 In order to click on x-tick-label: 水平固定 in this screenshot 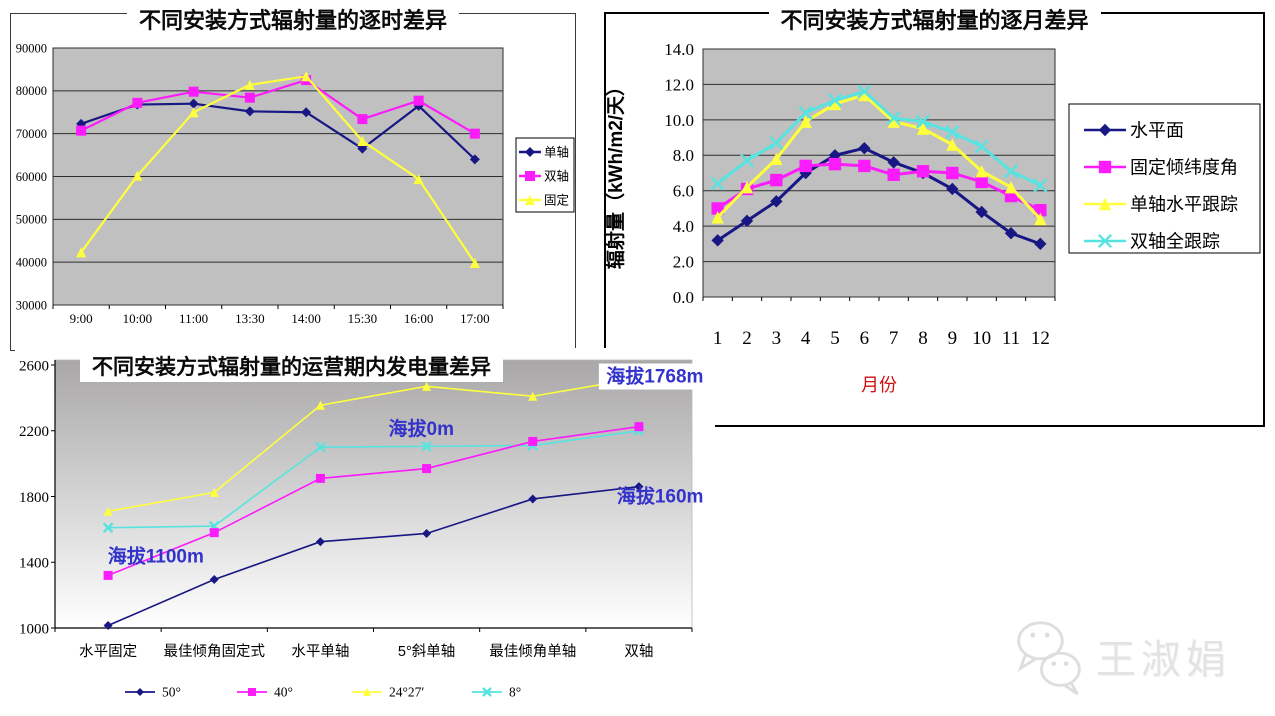, I will do `click(108, 651)`.